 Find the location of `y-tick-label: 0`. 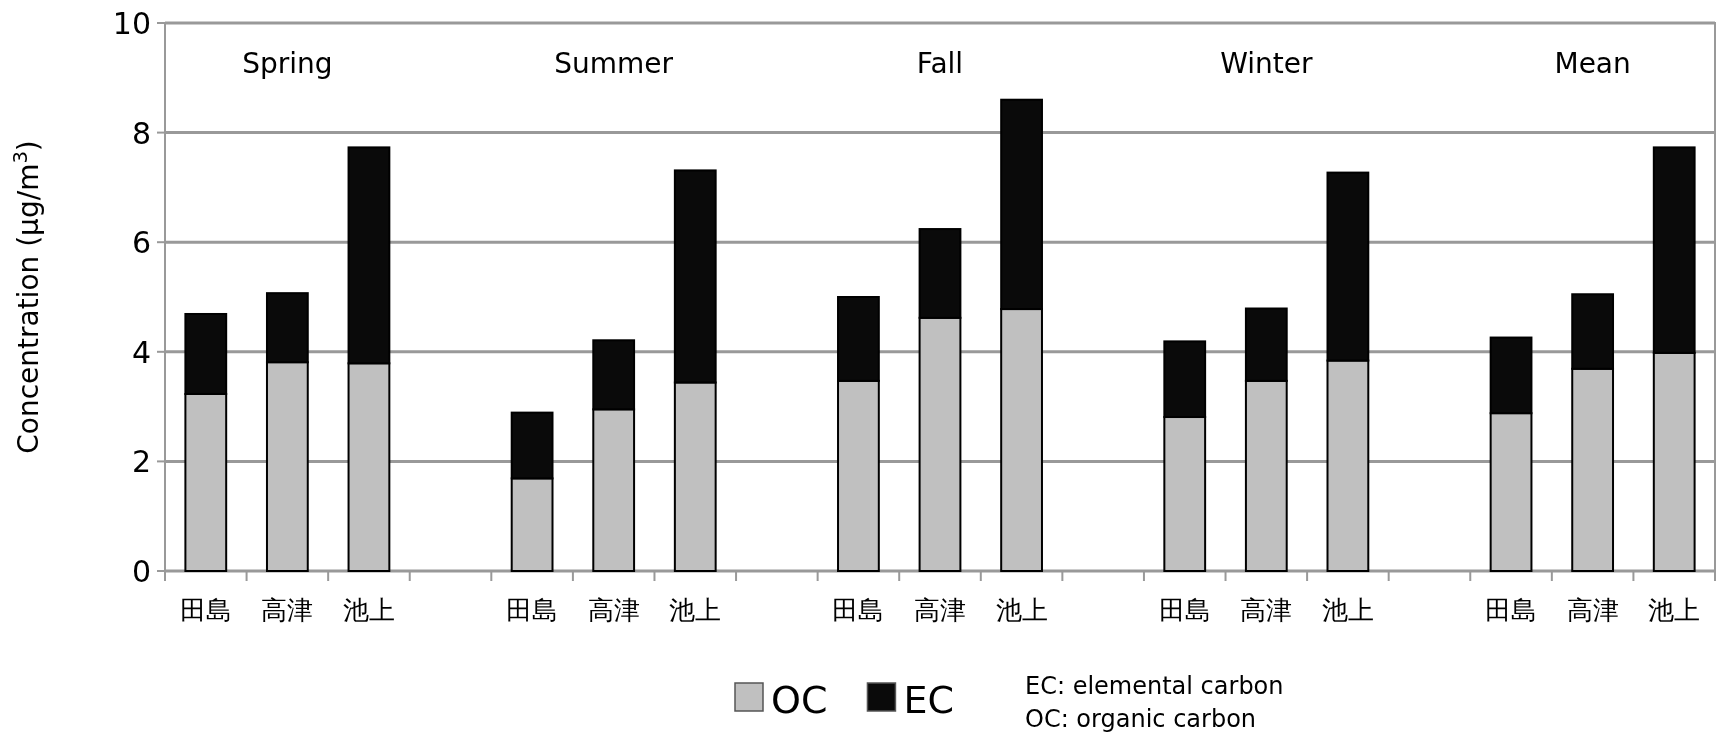

y-tick-label: 0 is located at coordinates (141, 571).